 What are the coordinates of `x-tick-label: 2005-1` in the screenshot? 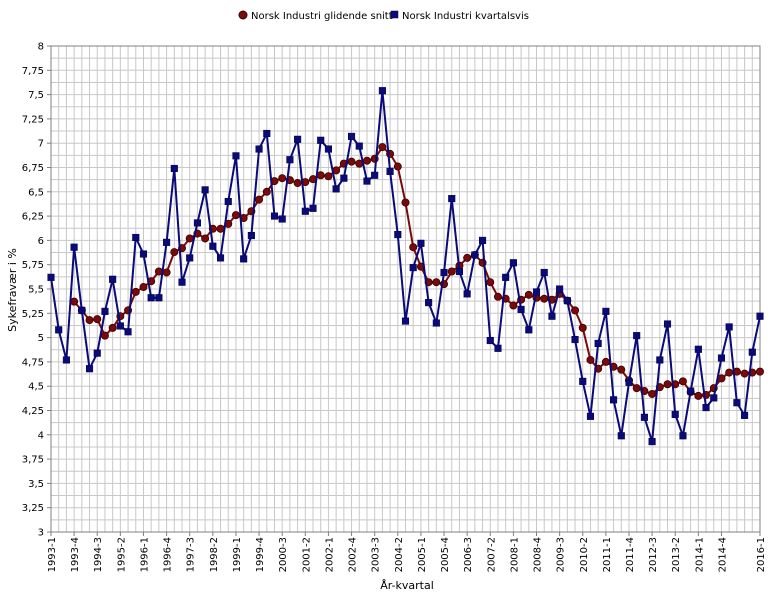 It's located at (422, 554).